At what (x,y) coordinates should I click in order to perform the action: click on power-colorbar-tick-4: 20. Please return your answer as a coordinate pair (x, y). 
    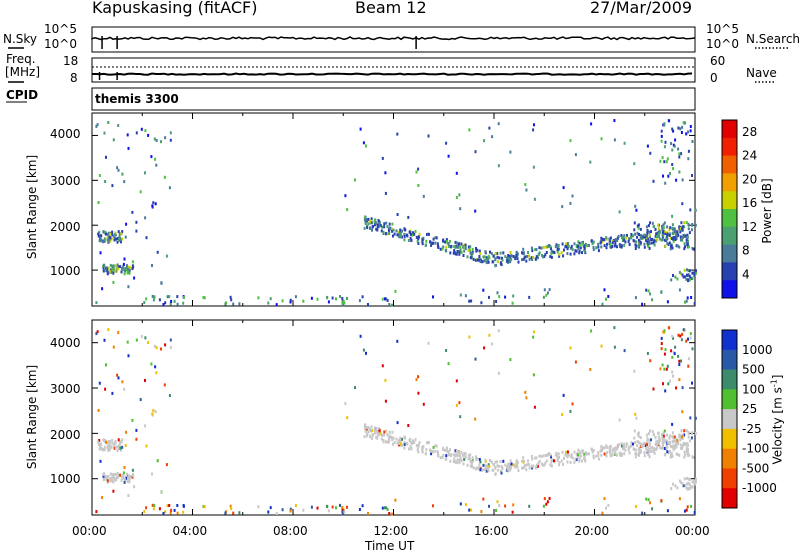
    Looking at the image, I should click on (749, 179).